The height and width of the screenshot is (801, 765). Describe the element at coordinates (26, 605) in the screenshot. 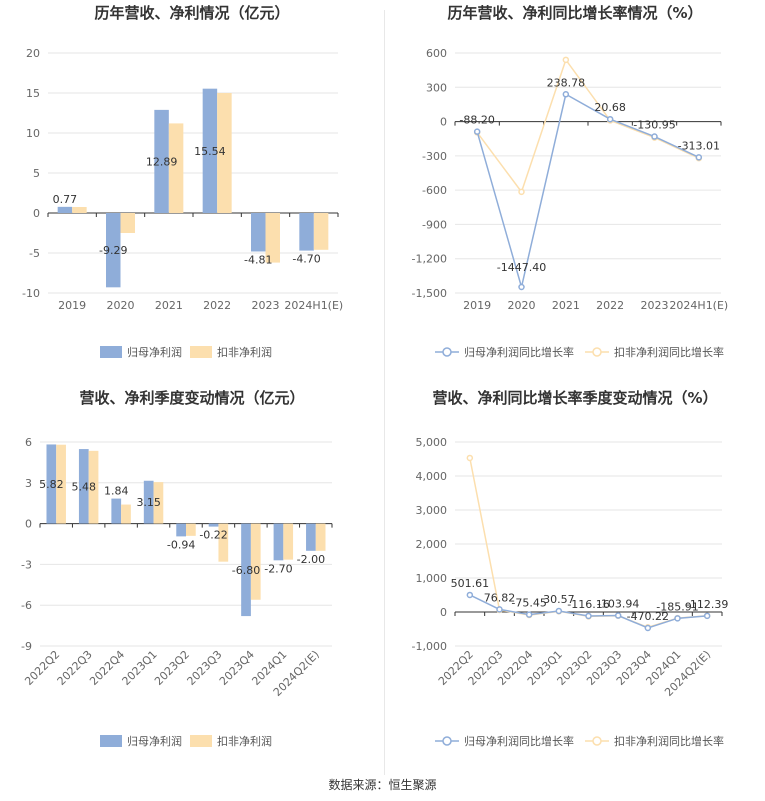

I see `y-tick-label: -6` at that location.